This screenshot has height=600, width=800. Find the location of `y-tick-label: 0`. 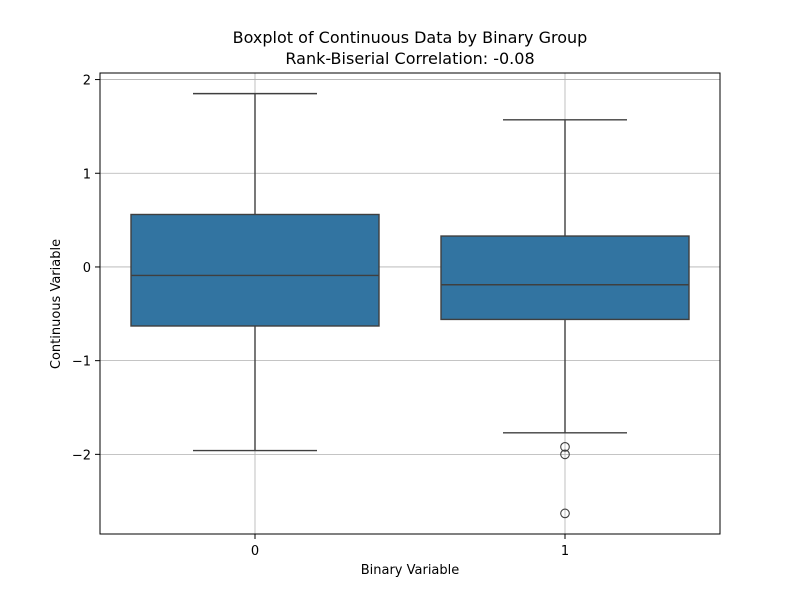

y-tick-label: 0 is located at coordinates (87, 268).